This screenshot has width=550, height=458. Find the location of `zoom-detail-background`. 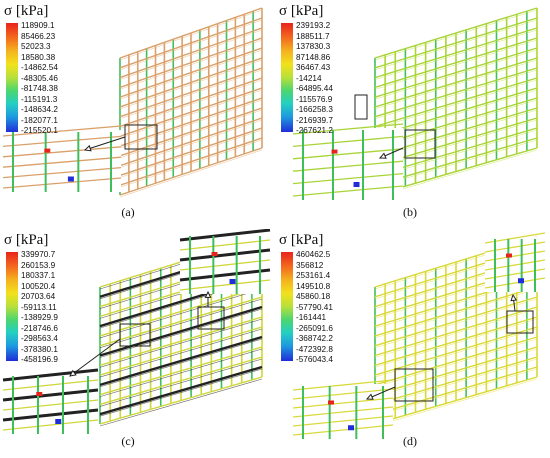

zoom-detail-background is located at coordinates (225, 264).